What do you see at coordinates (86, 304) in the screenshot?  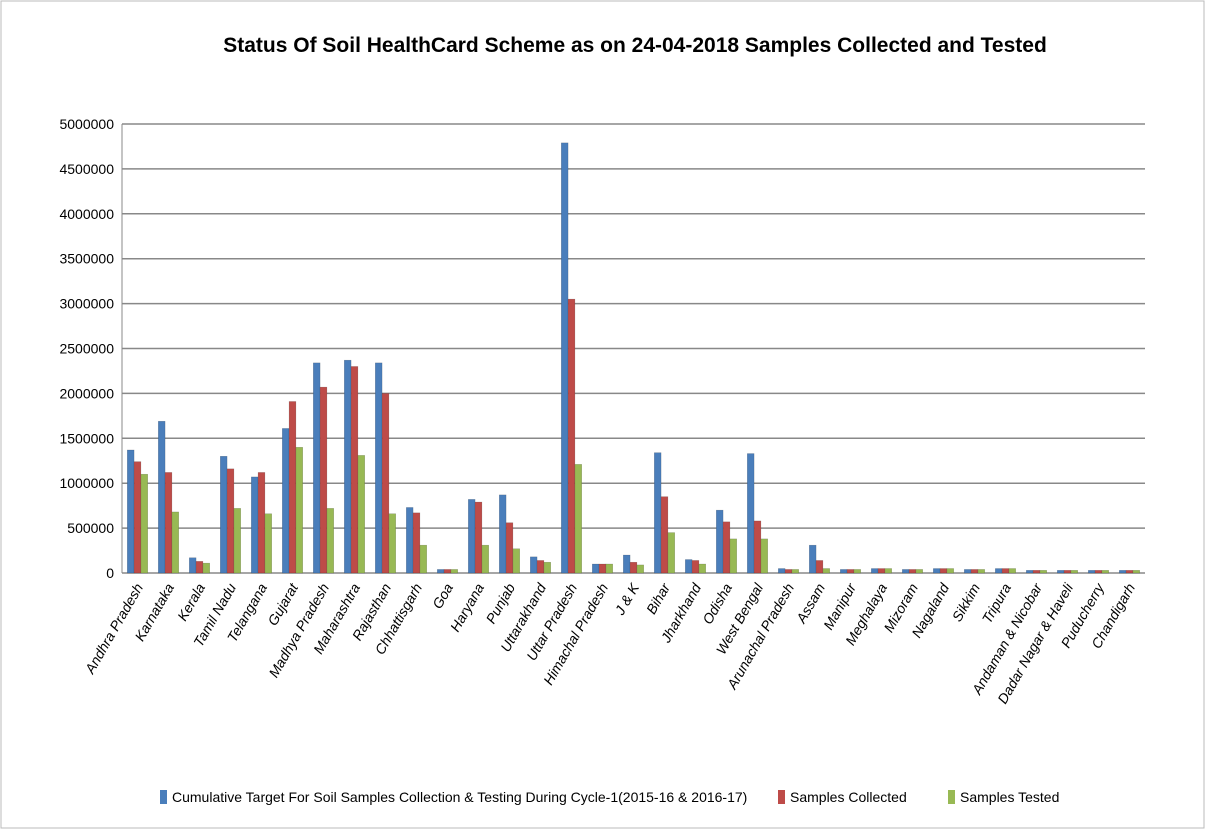 I see `y-tick-label: 3000000` at bounding box center [86, 304].